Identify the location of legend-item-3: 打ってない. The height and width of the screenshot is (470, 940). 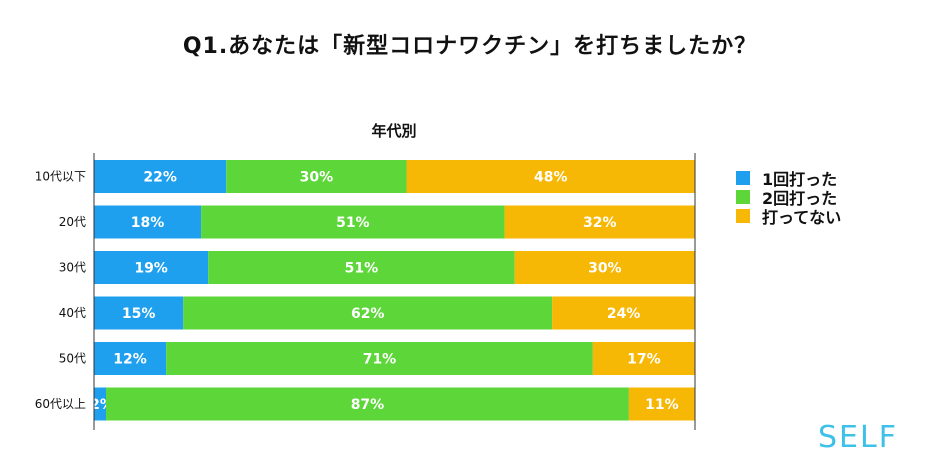
(789, 216).